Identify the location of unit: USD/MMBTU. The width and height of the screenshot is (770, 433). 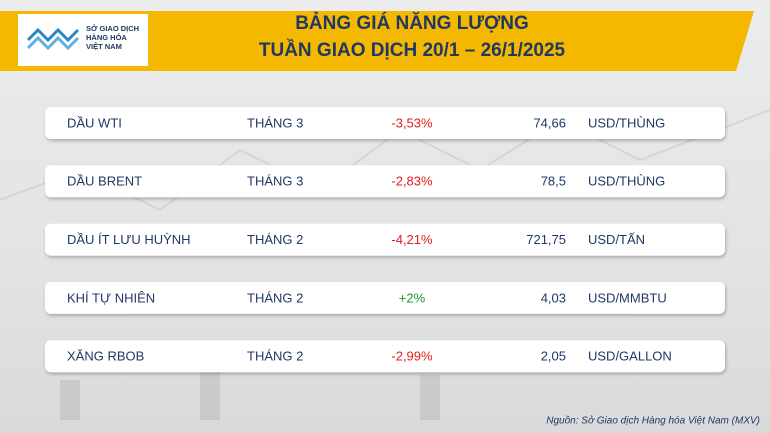
(627, 297).